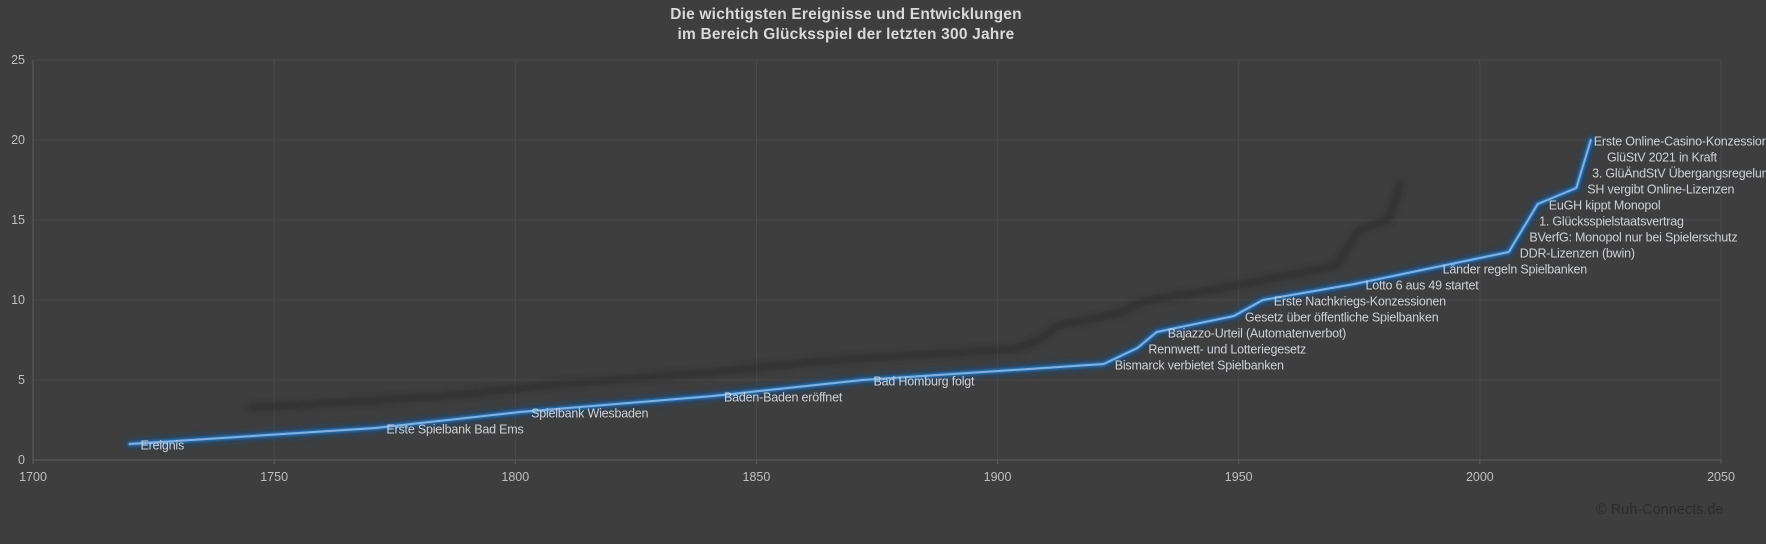  Describe the element at coordinates (1679, 173) in the screenshot. I see `data-label: 3. GlüÄndStV Übergangsregelung` at that location.